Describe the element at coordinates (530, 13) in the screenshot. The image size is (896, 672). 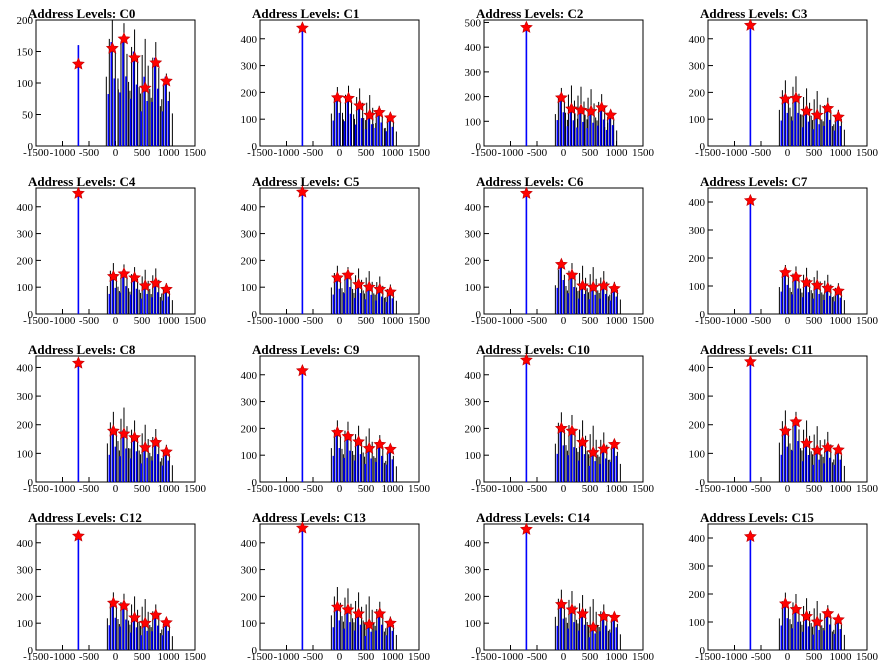
I see `panel-title: Address Levels: C2` at that location.